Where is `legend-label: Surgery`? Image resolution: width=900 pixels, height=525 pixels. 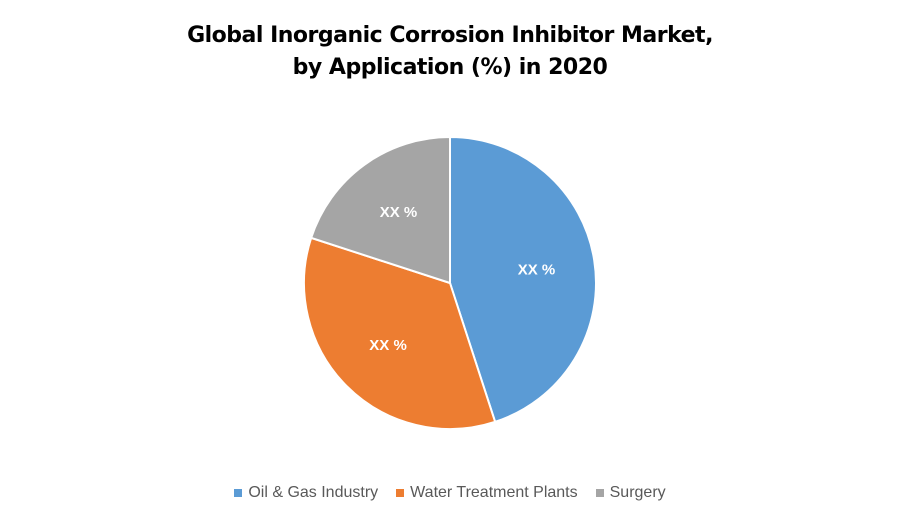 legend-label: Surgery is located at coordinates (637, 492).